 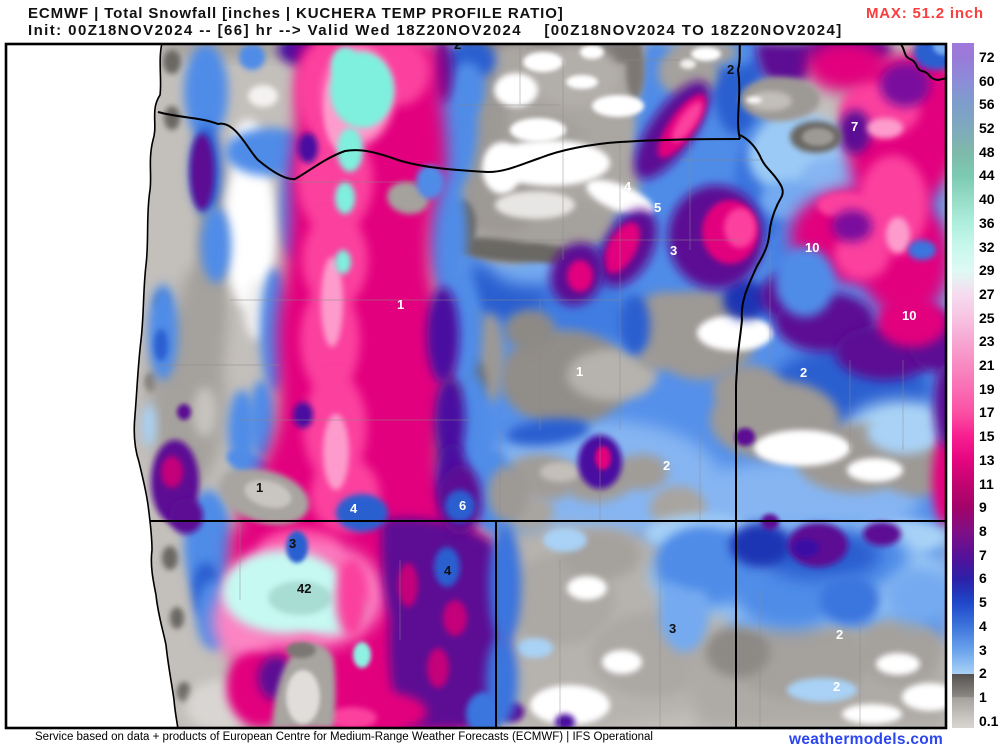 What do you see at coordinates (987, 270) in the screenshot?
I see `svg-text: 29` at bounding box center [987, 270].